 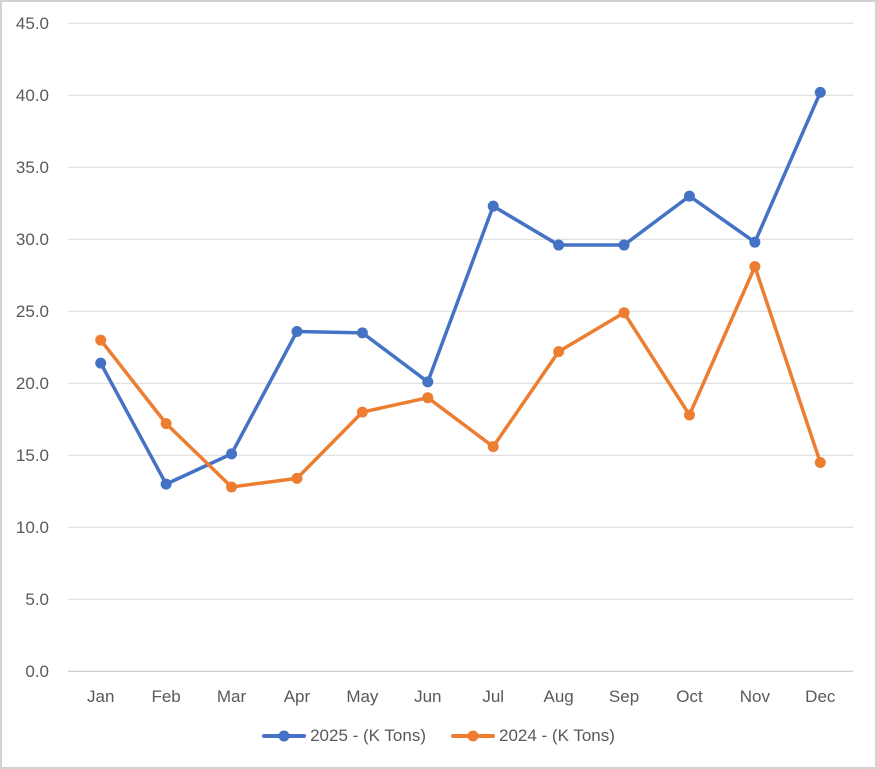 I want to click on legend-marker-2025-icon, so click(x=284, y=736).